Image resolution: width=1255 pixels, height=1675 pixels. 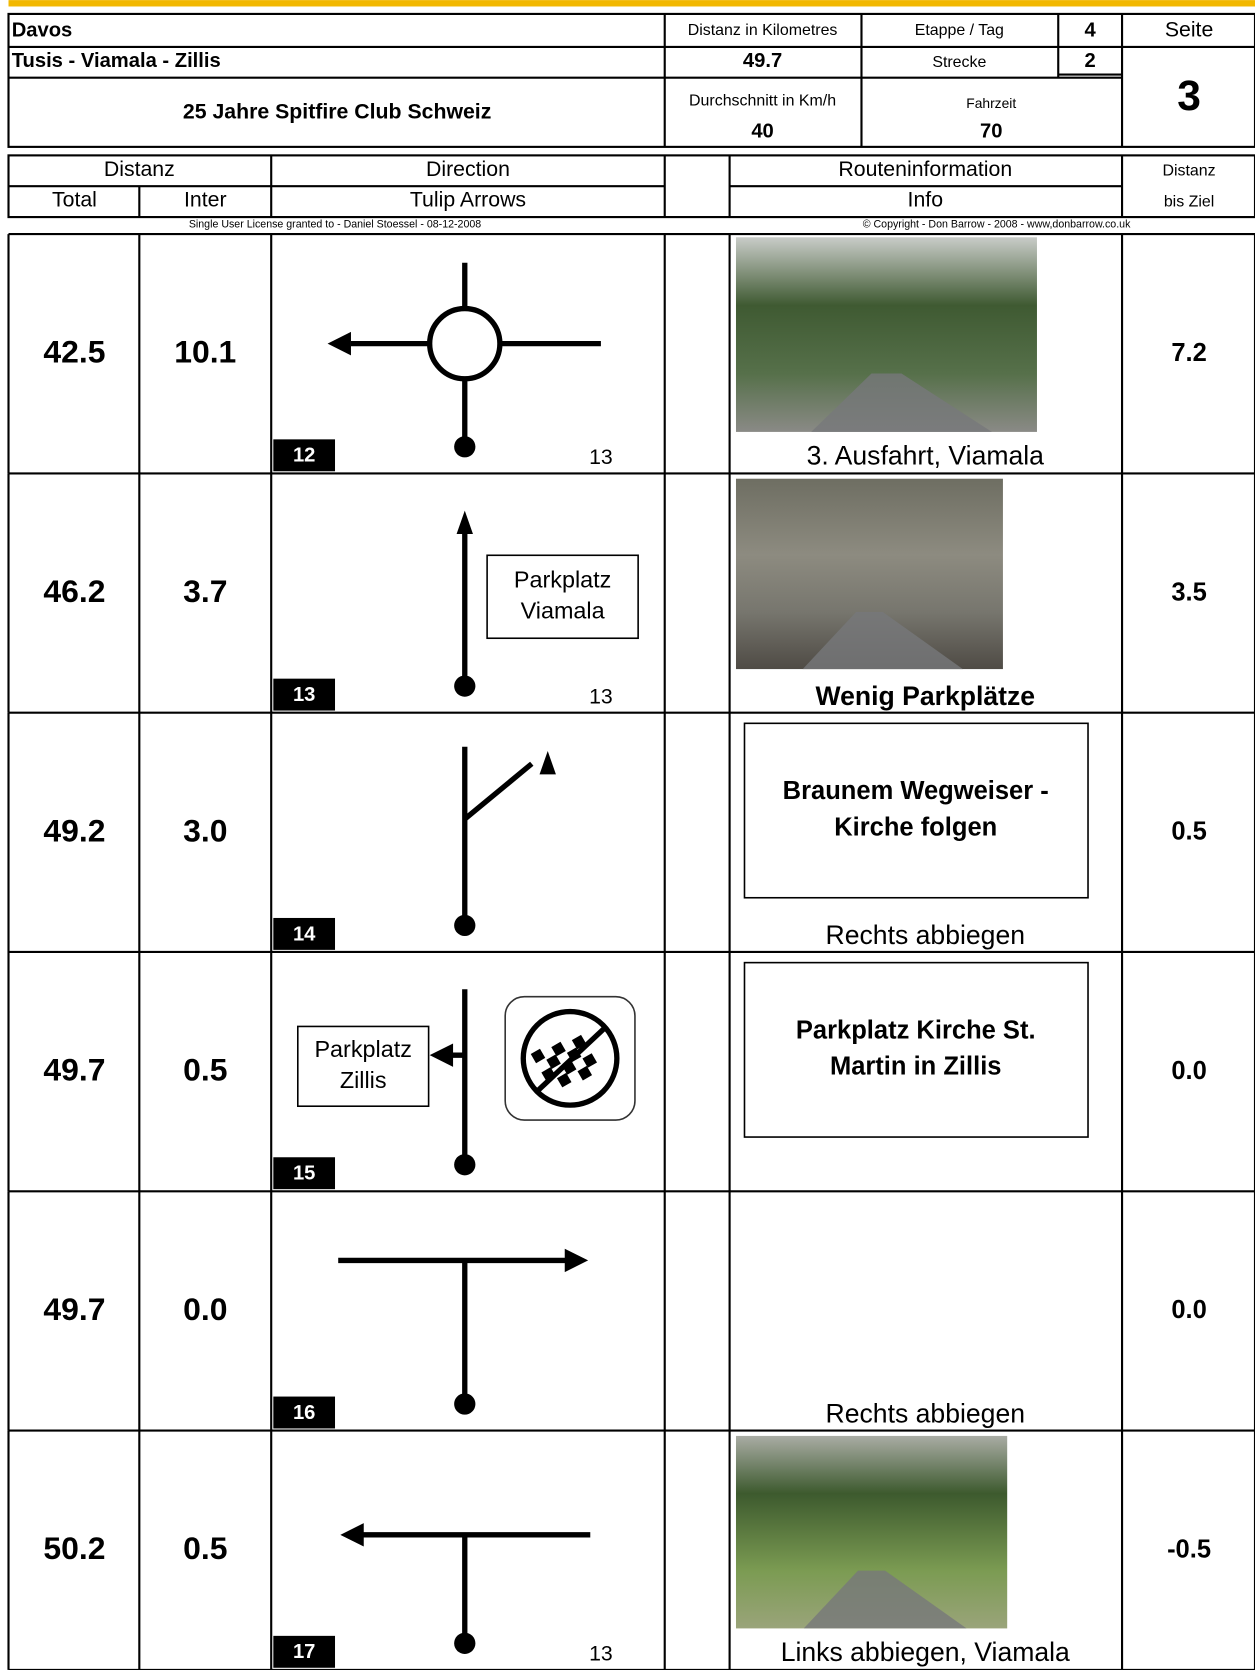 I want to click on finish-ring, so click(x=570, y=1058).